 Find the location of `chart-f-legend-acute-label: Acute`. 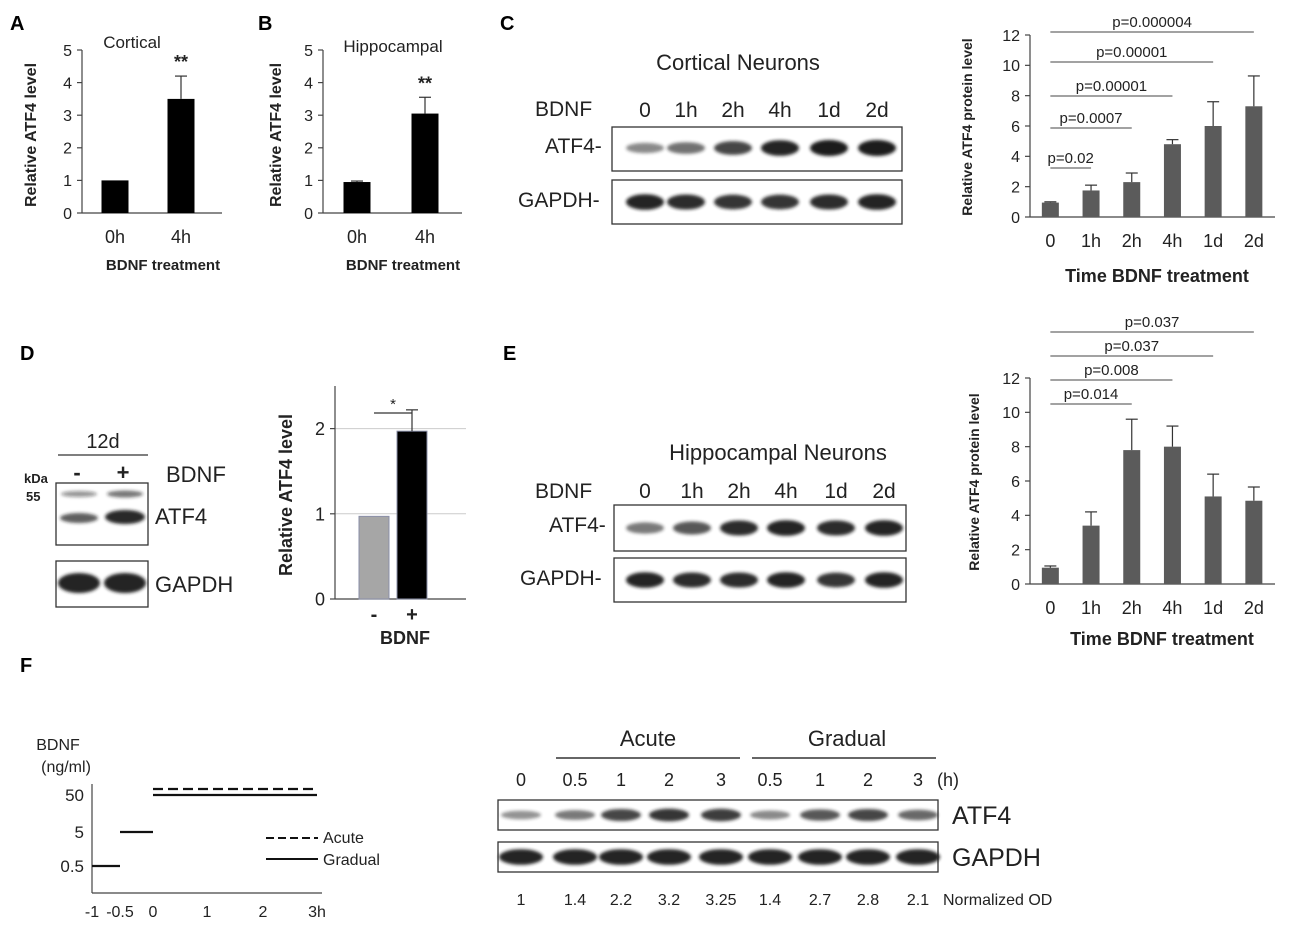

chart-f-legend-acute-label: Acute is located at coordinates (343, 838).